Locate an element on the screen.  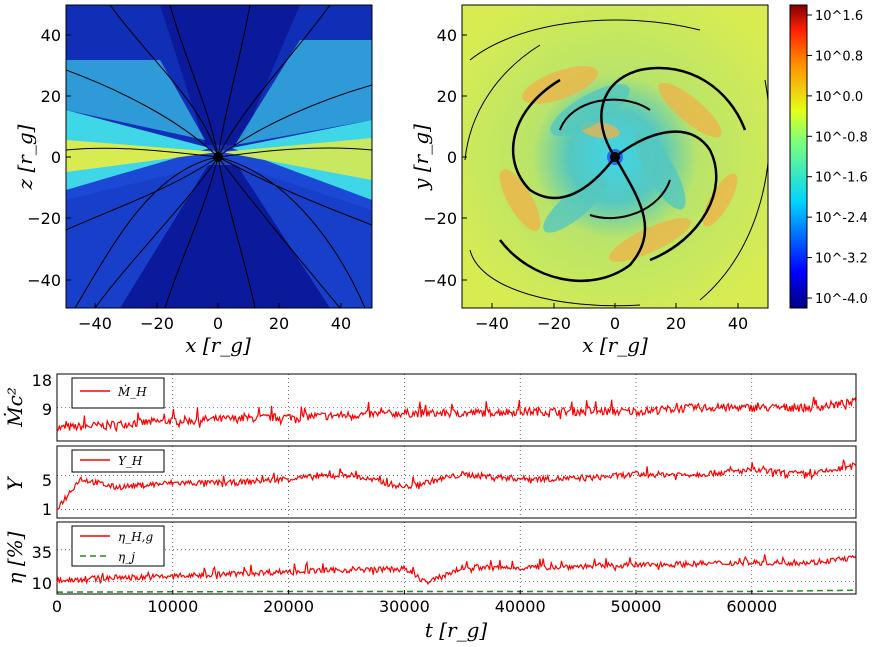
equatorial-xtick: 20 is located at coordinates (676, 323).